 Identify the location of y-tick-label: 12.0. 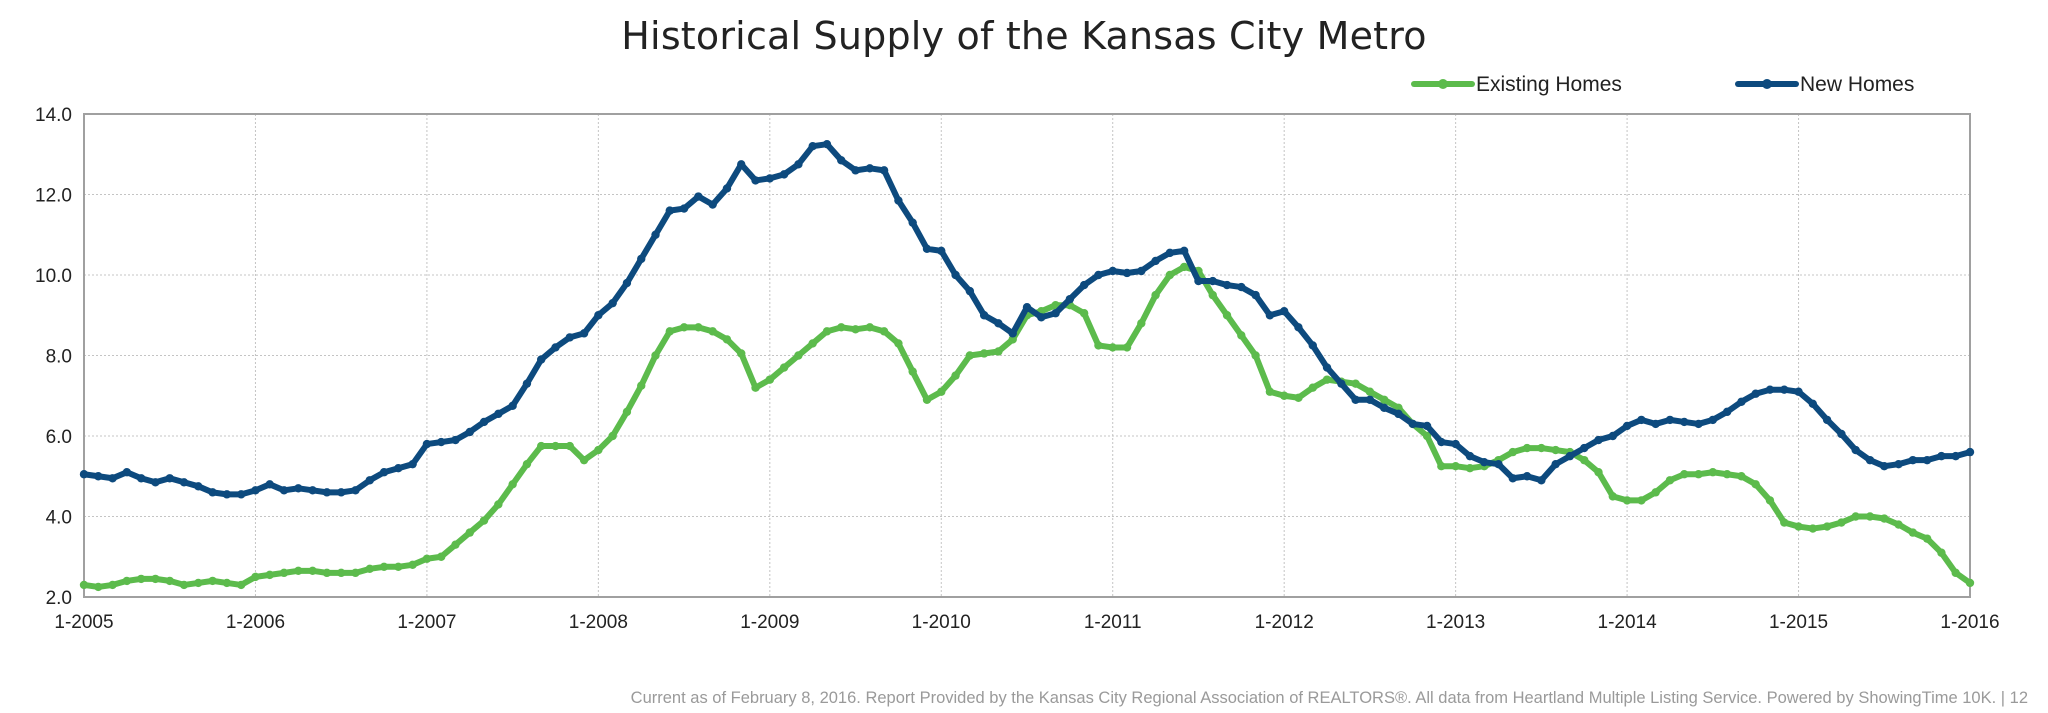
(53, 196).